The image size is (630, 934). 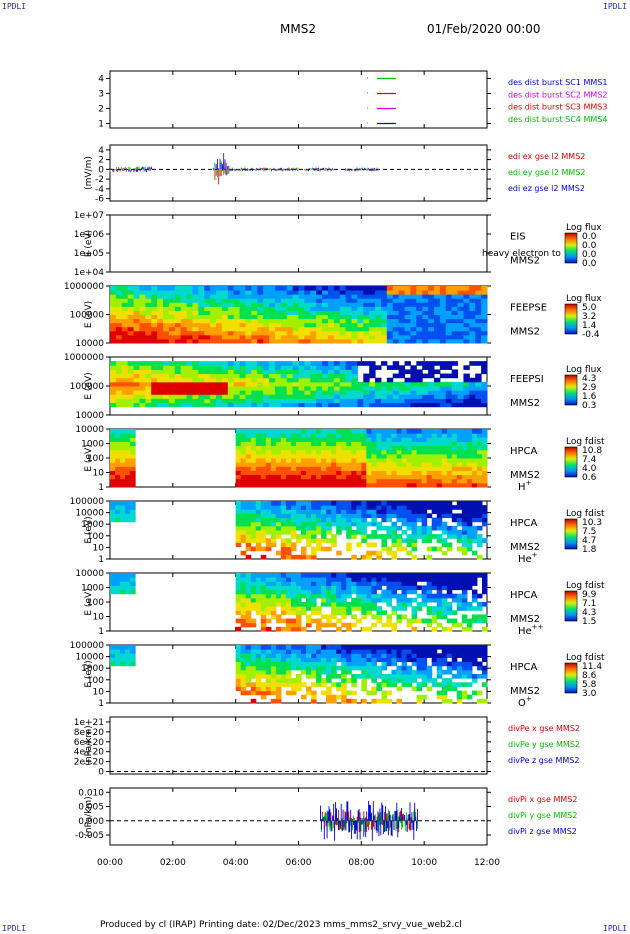 What do you see at coordinates (528, 558) in the screenshot?
I see `species-label-hpca_he: He+` at bounding box center [528, 558].